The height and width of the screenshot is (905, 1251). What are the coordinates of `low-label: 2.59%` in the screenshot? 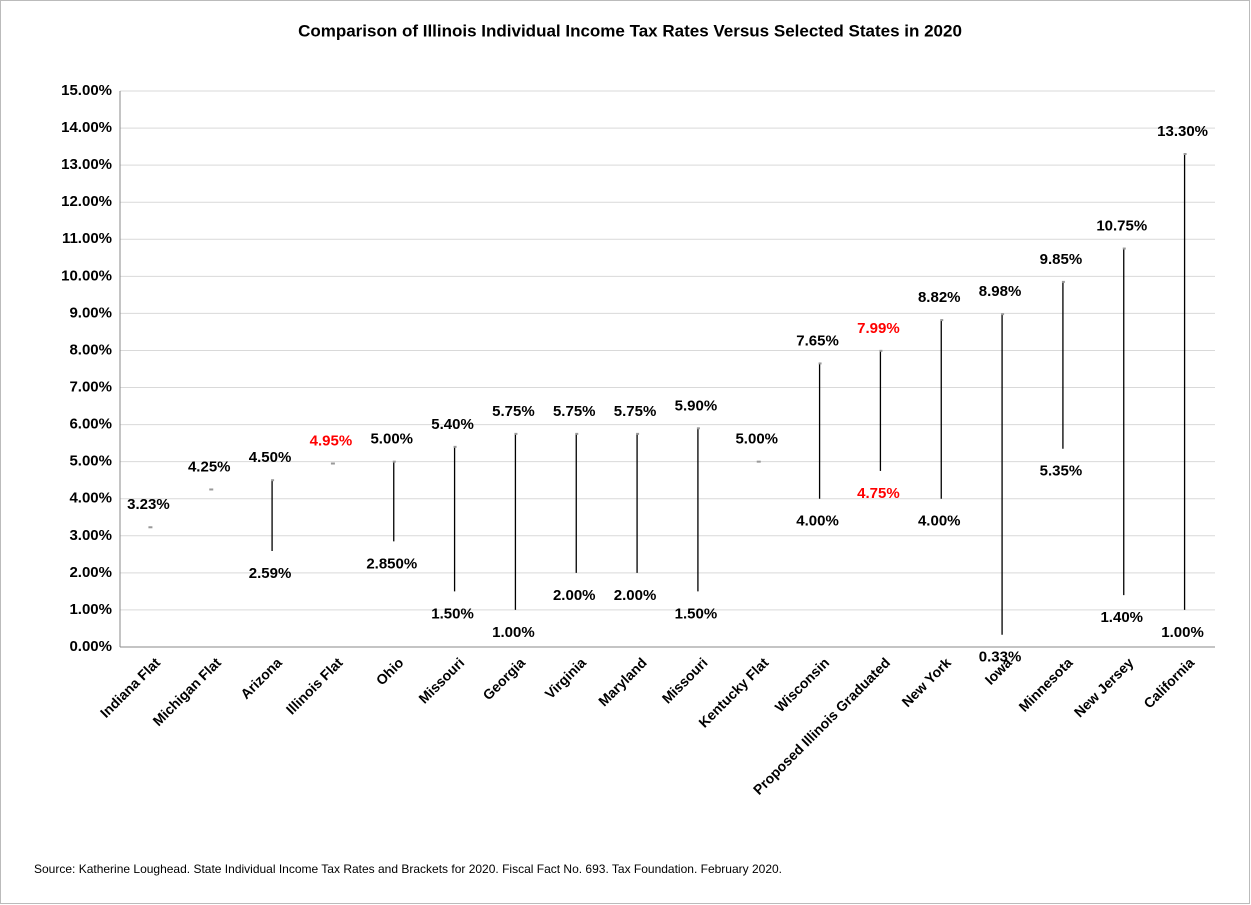 It's located at (270, 573).